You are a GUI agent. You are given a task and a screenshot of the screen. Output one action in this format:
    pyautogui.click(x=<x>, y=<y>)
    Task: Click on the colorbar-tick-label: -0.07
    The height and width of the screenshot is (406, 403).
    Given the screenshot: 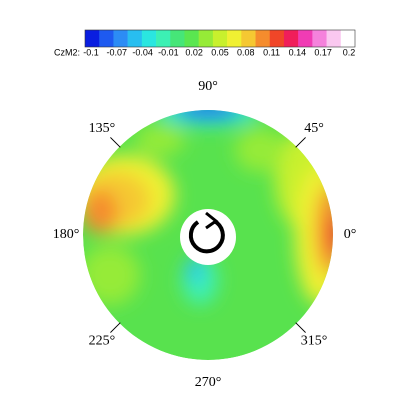 What is the action you would take?
    pyautogui.click(x=117, y=52)
    